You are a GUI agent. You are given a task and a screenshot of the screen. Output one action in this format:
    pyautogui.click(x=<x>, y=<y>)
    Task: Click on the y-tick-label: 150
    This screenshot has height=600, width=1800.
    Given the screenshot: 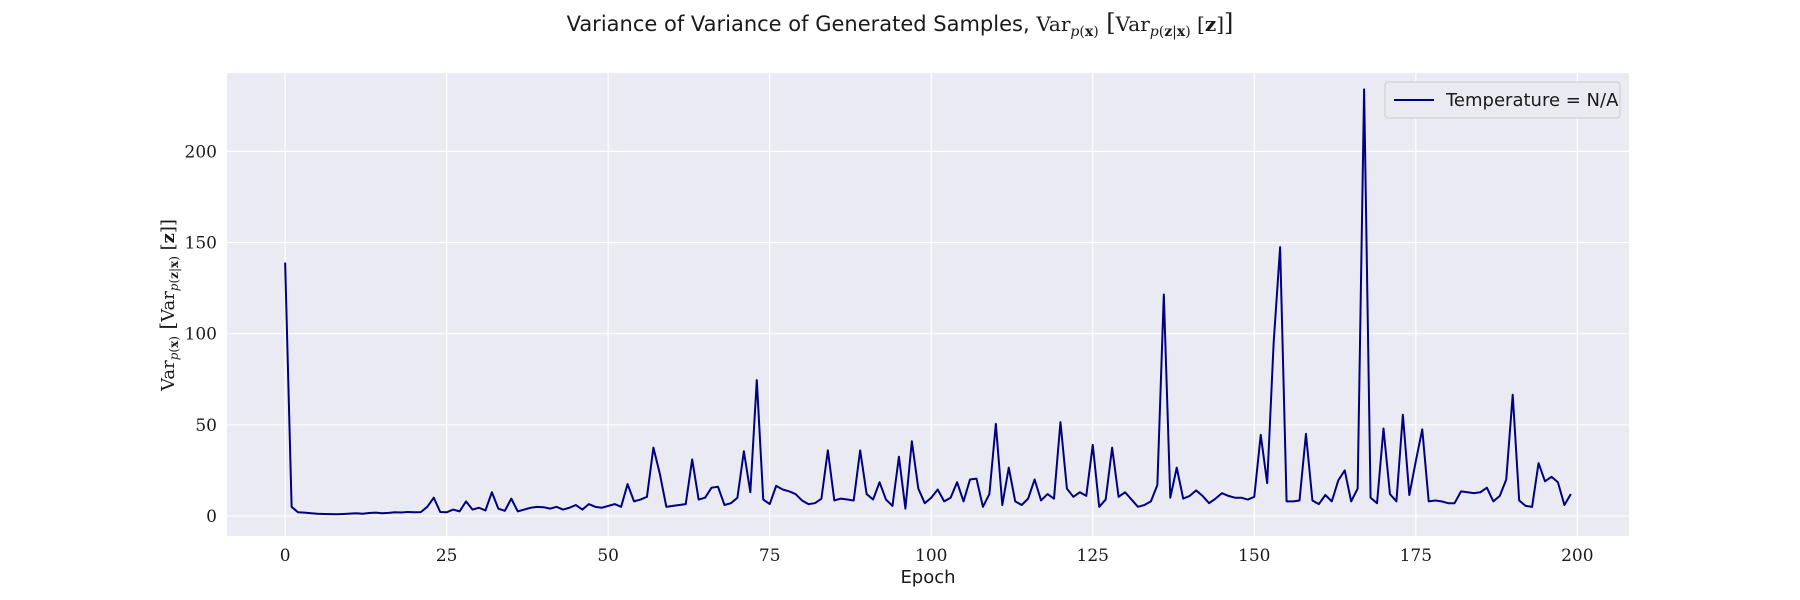 What is the action you would take?
    pyautogui.click(x=201, y=244)
    